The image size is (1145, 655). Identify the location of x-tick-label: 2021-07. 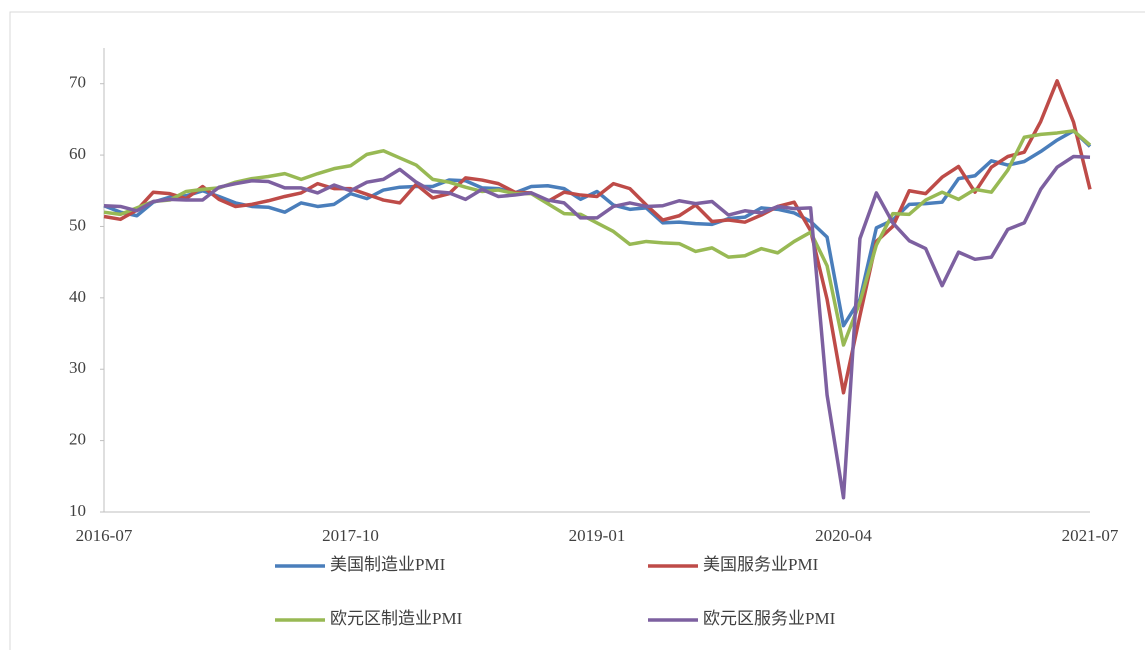
(1090, 535).